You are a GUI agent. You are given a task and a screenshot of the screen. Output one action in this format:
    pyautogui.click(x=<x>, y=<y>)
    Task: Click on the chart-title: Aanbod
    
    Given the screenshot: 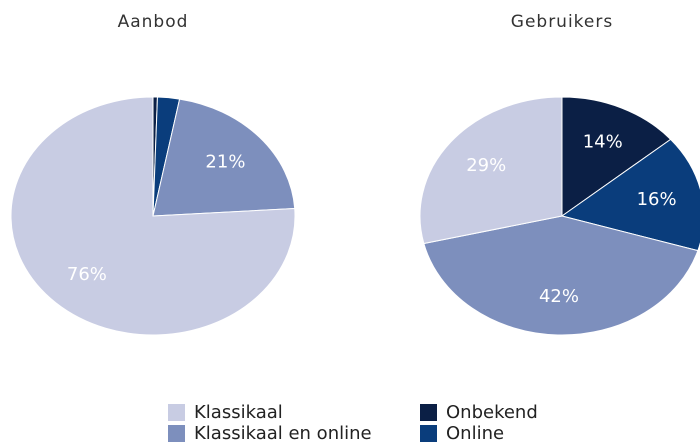 What is the action you would take?
    pyautogui.click(x=153, y=22)
    